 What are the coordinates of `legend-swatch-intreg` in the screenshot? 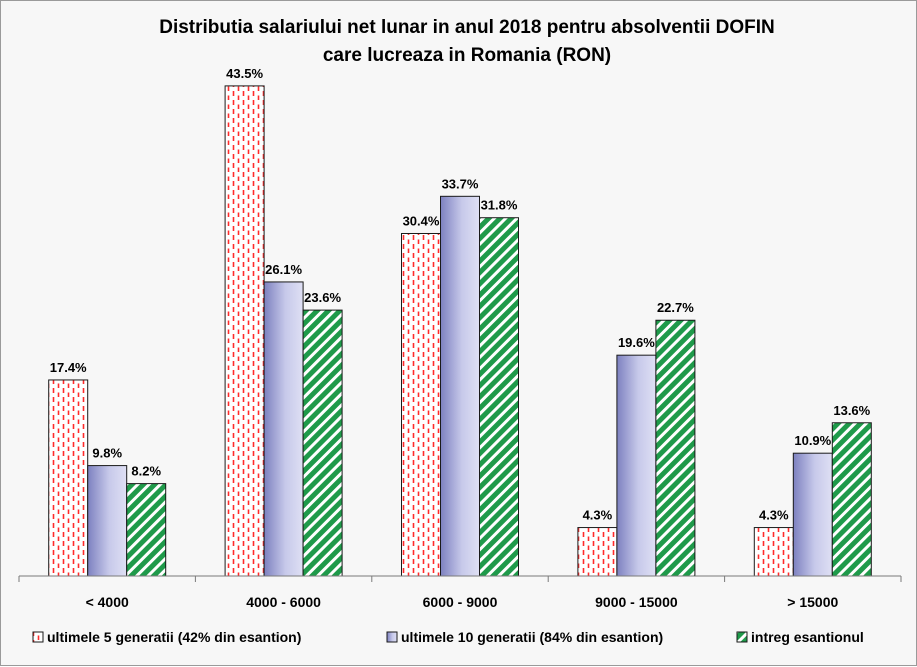 It's located at (742, 637).